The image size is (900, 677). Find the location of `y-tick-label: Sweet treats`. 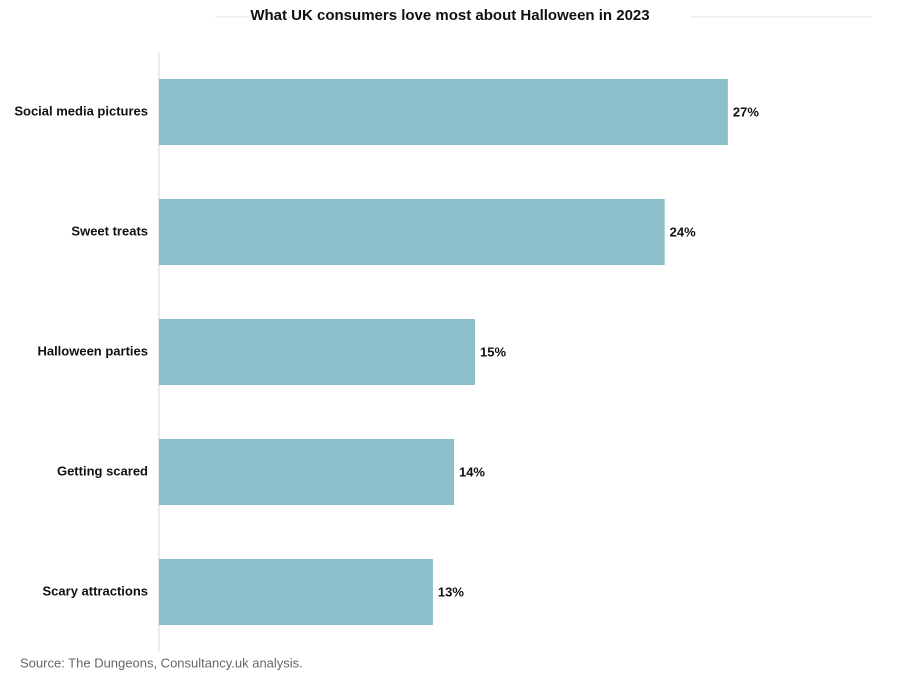

y-tick-label: Sweet treats is located at coordinates (109, 230).